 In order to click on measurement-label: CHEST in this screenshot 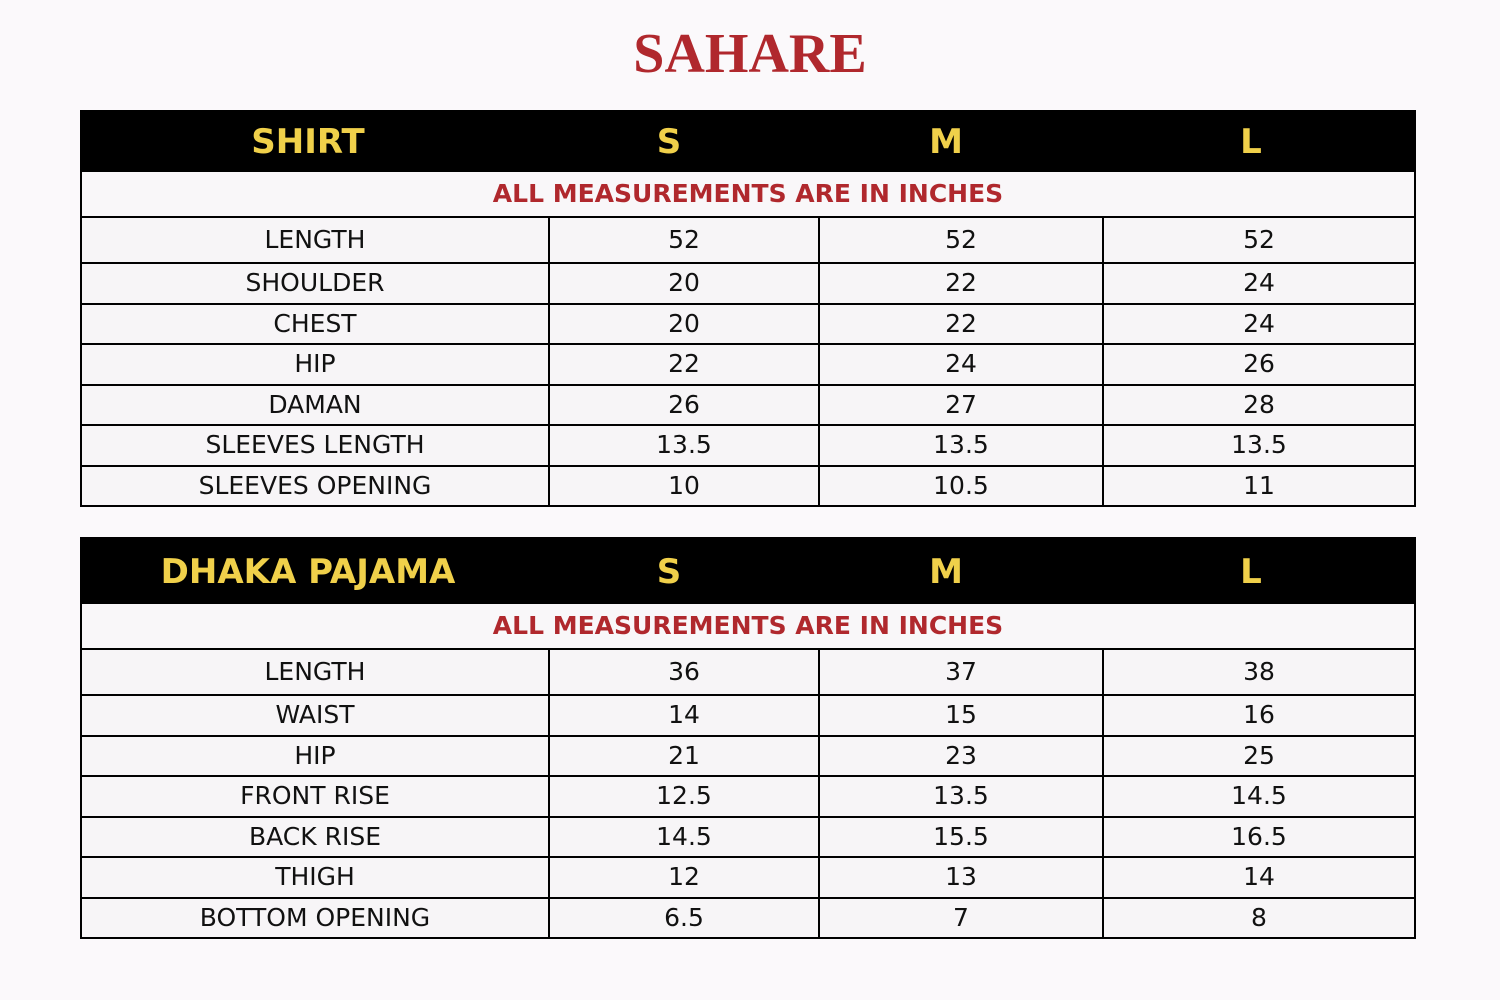, I will do `click(315, 323)`.